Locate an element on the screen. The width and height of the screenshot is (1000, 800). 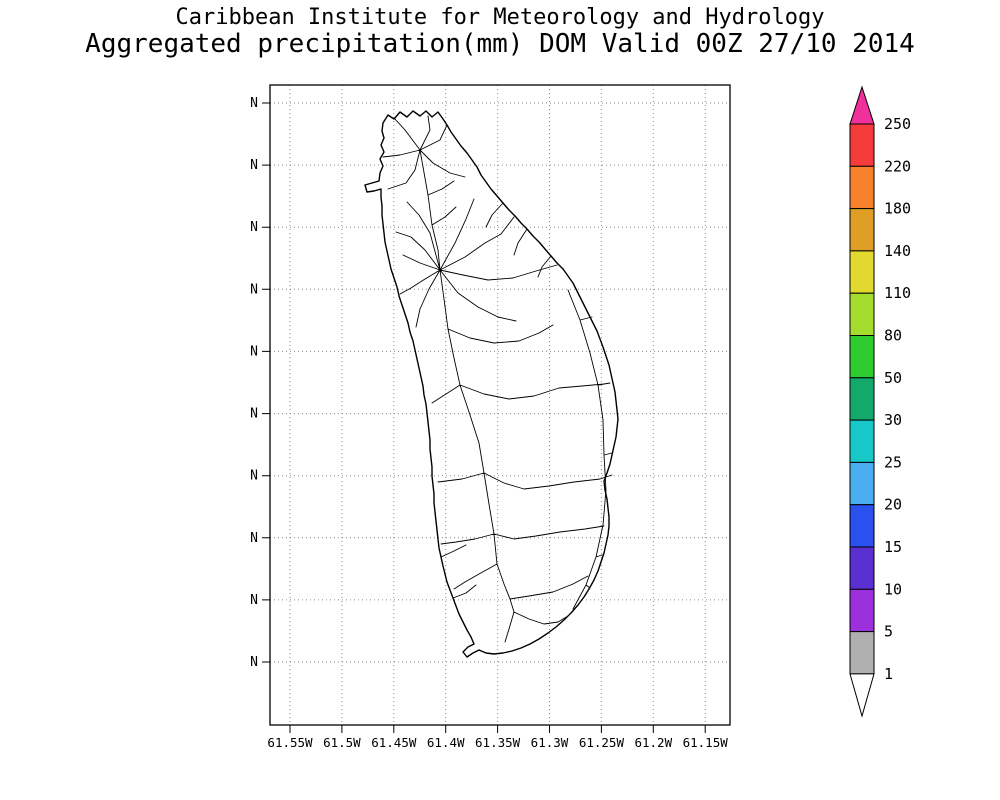
colorbar-label: 15 is located at coordinates (893, 547).